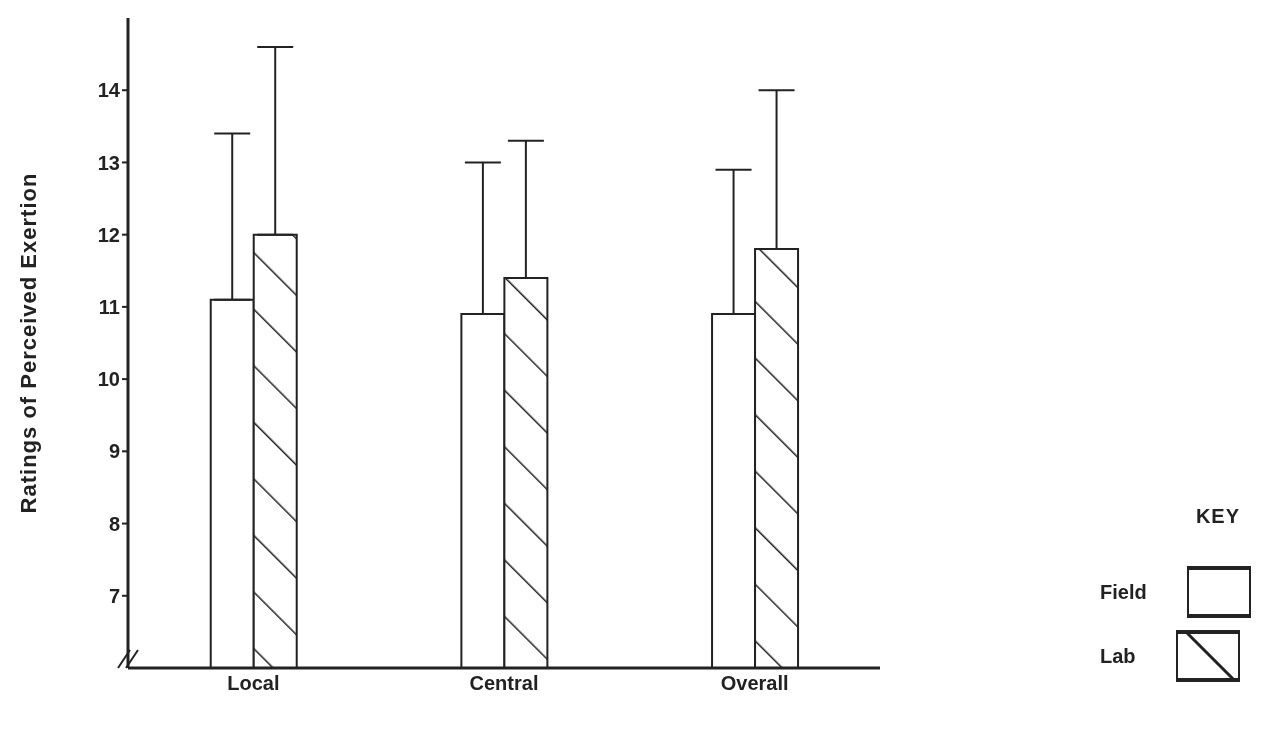 The height and width of the screenshot is (737, 1278). I want to click on y-tick-label: 12, so click(108, 234).